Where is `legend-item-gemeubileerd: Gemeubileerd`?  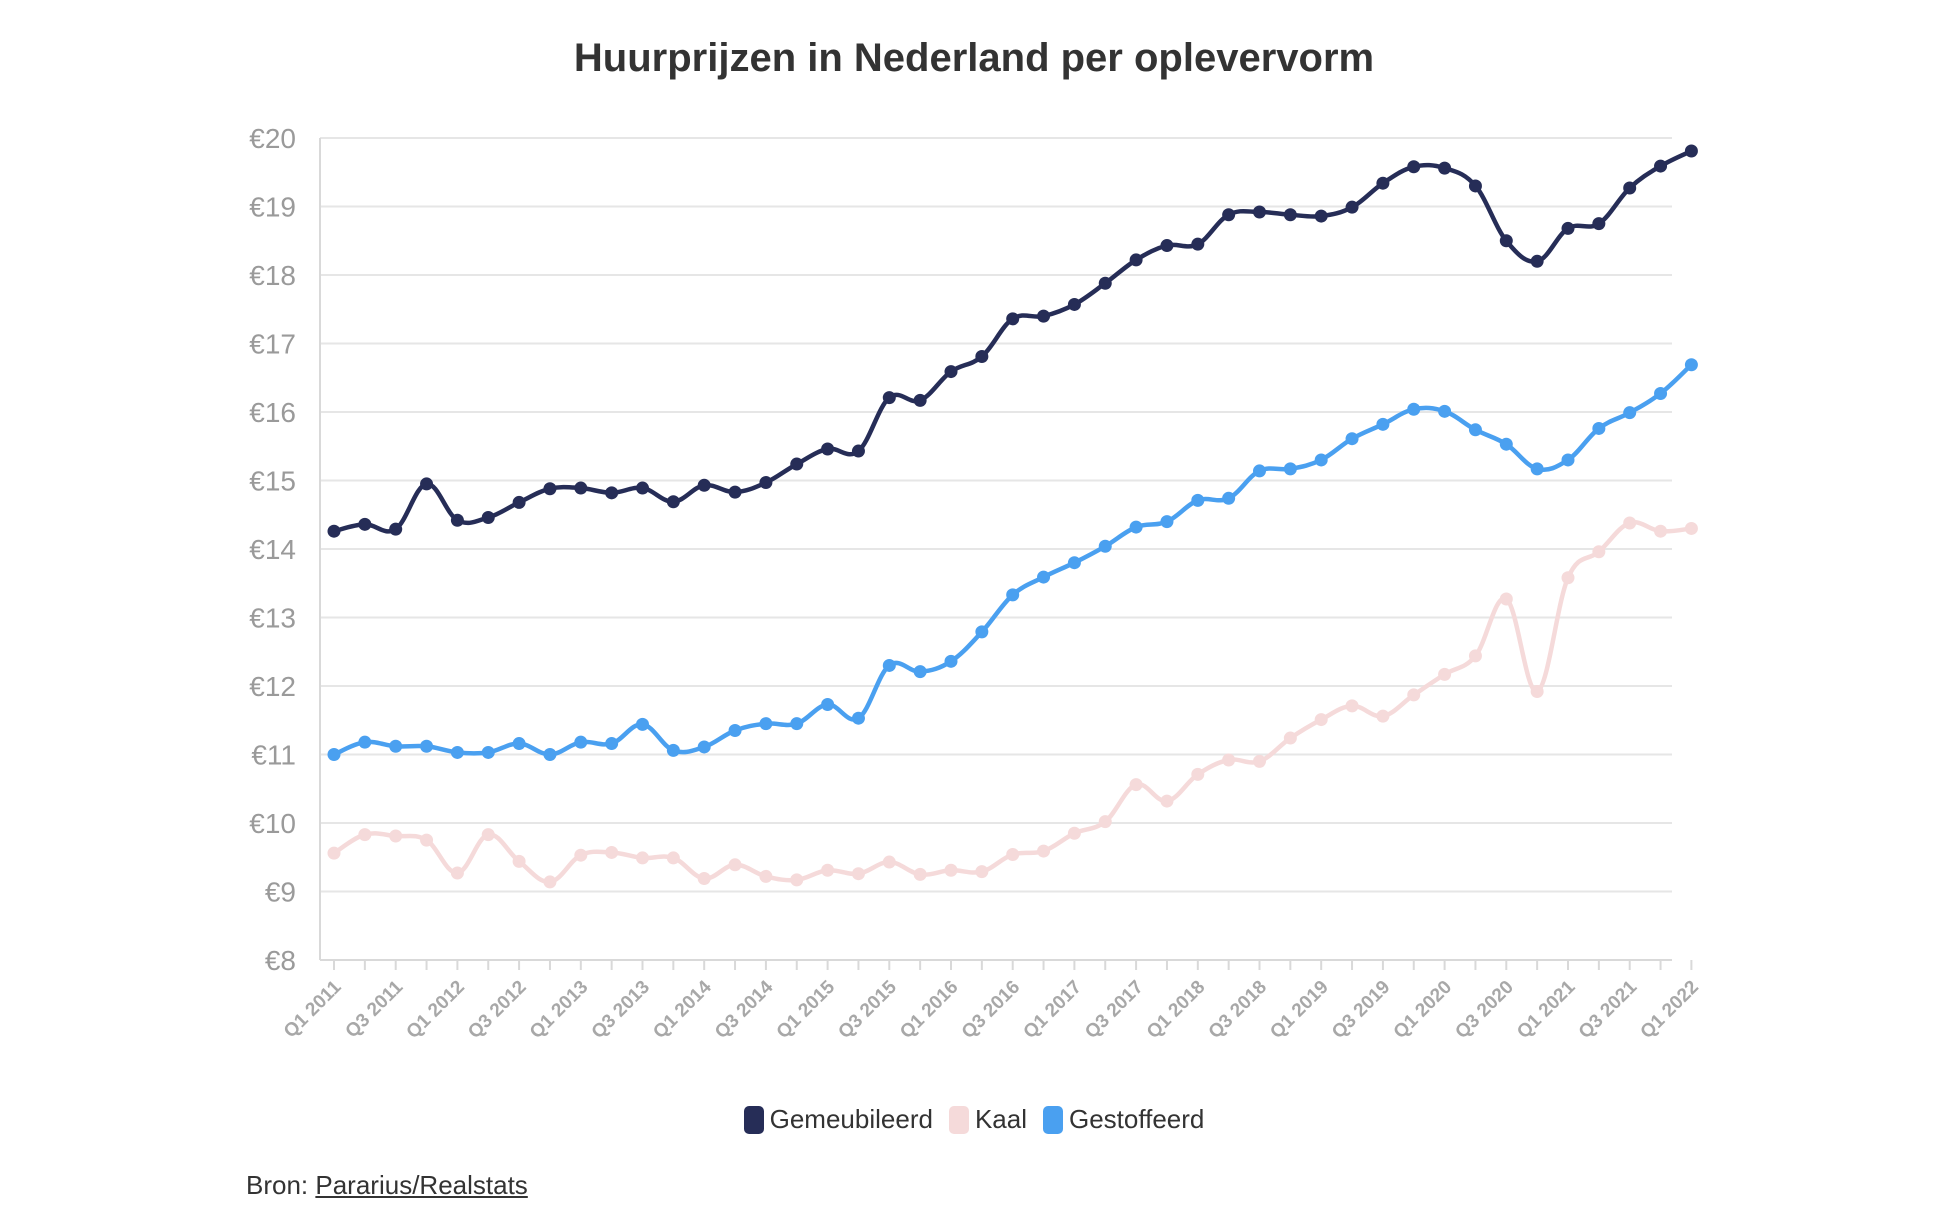
legend-item-gemeubileerd: Gemeubileerd is located at coordinates (838, 1119).